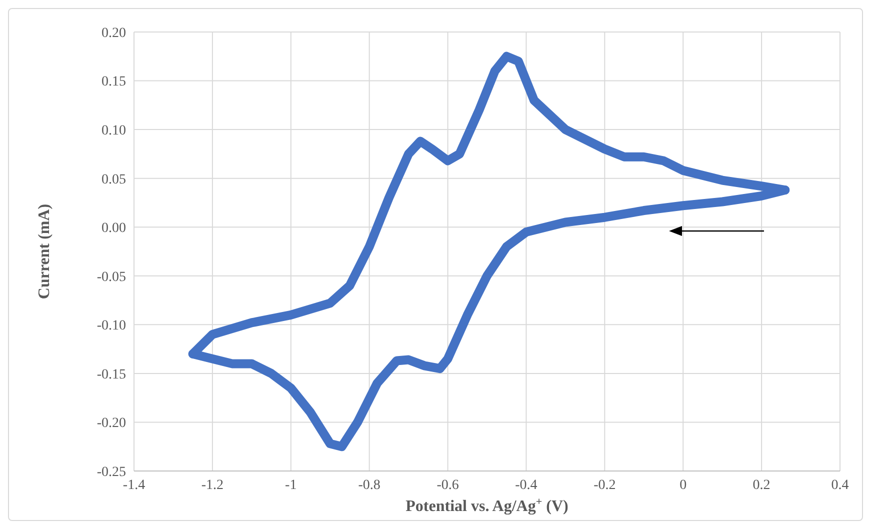 The image size is (871, 529). Describe the element at coordinates (111, 472) in the screenshot. I see `y-tick-label: -0.25` at that location.